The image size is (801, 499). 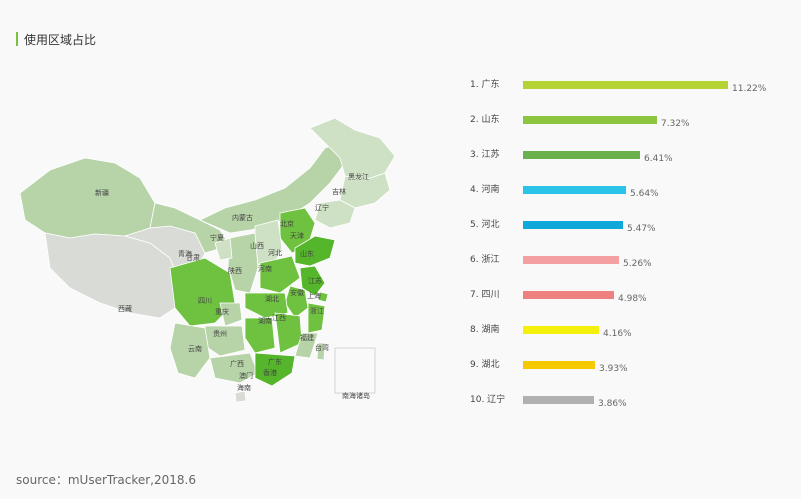 I want to click on province-henan, so click(x=280, y=274).